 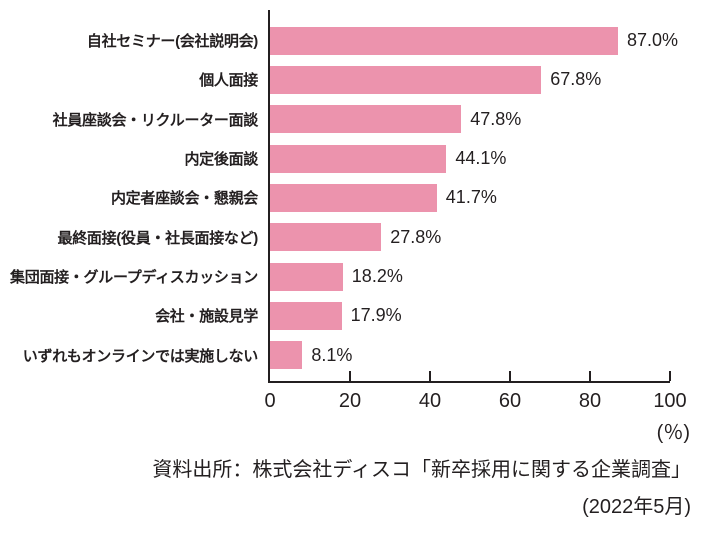 I want to click on bar-row: 内定者座談会・懇親会 41.7%, so click(x=352, y=197).